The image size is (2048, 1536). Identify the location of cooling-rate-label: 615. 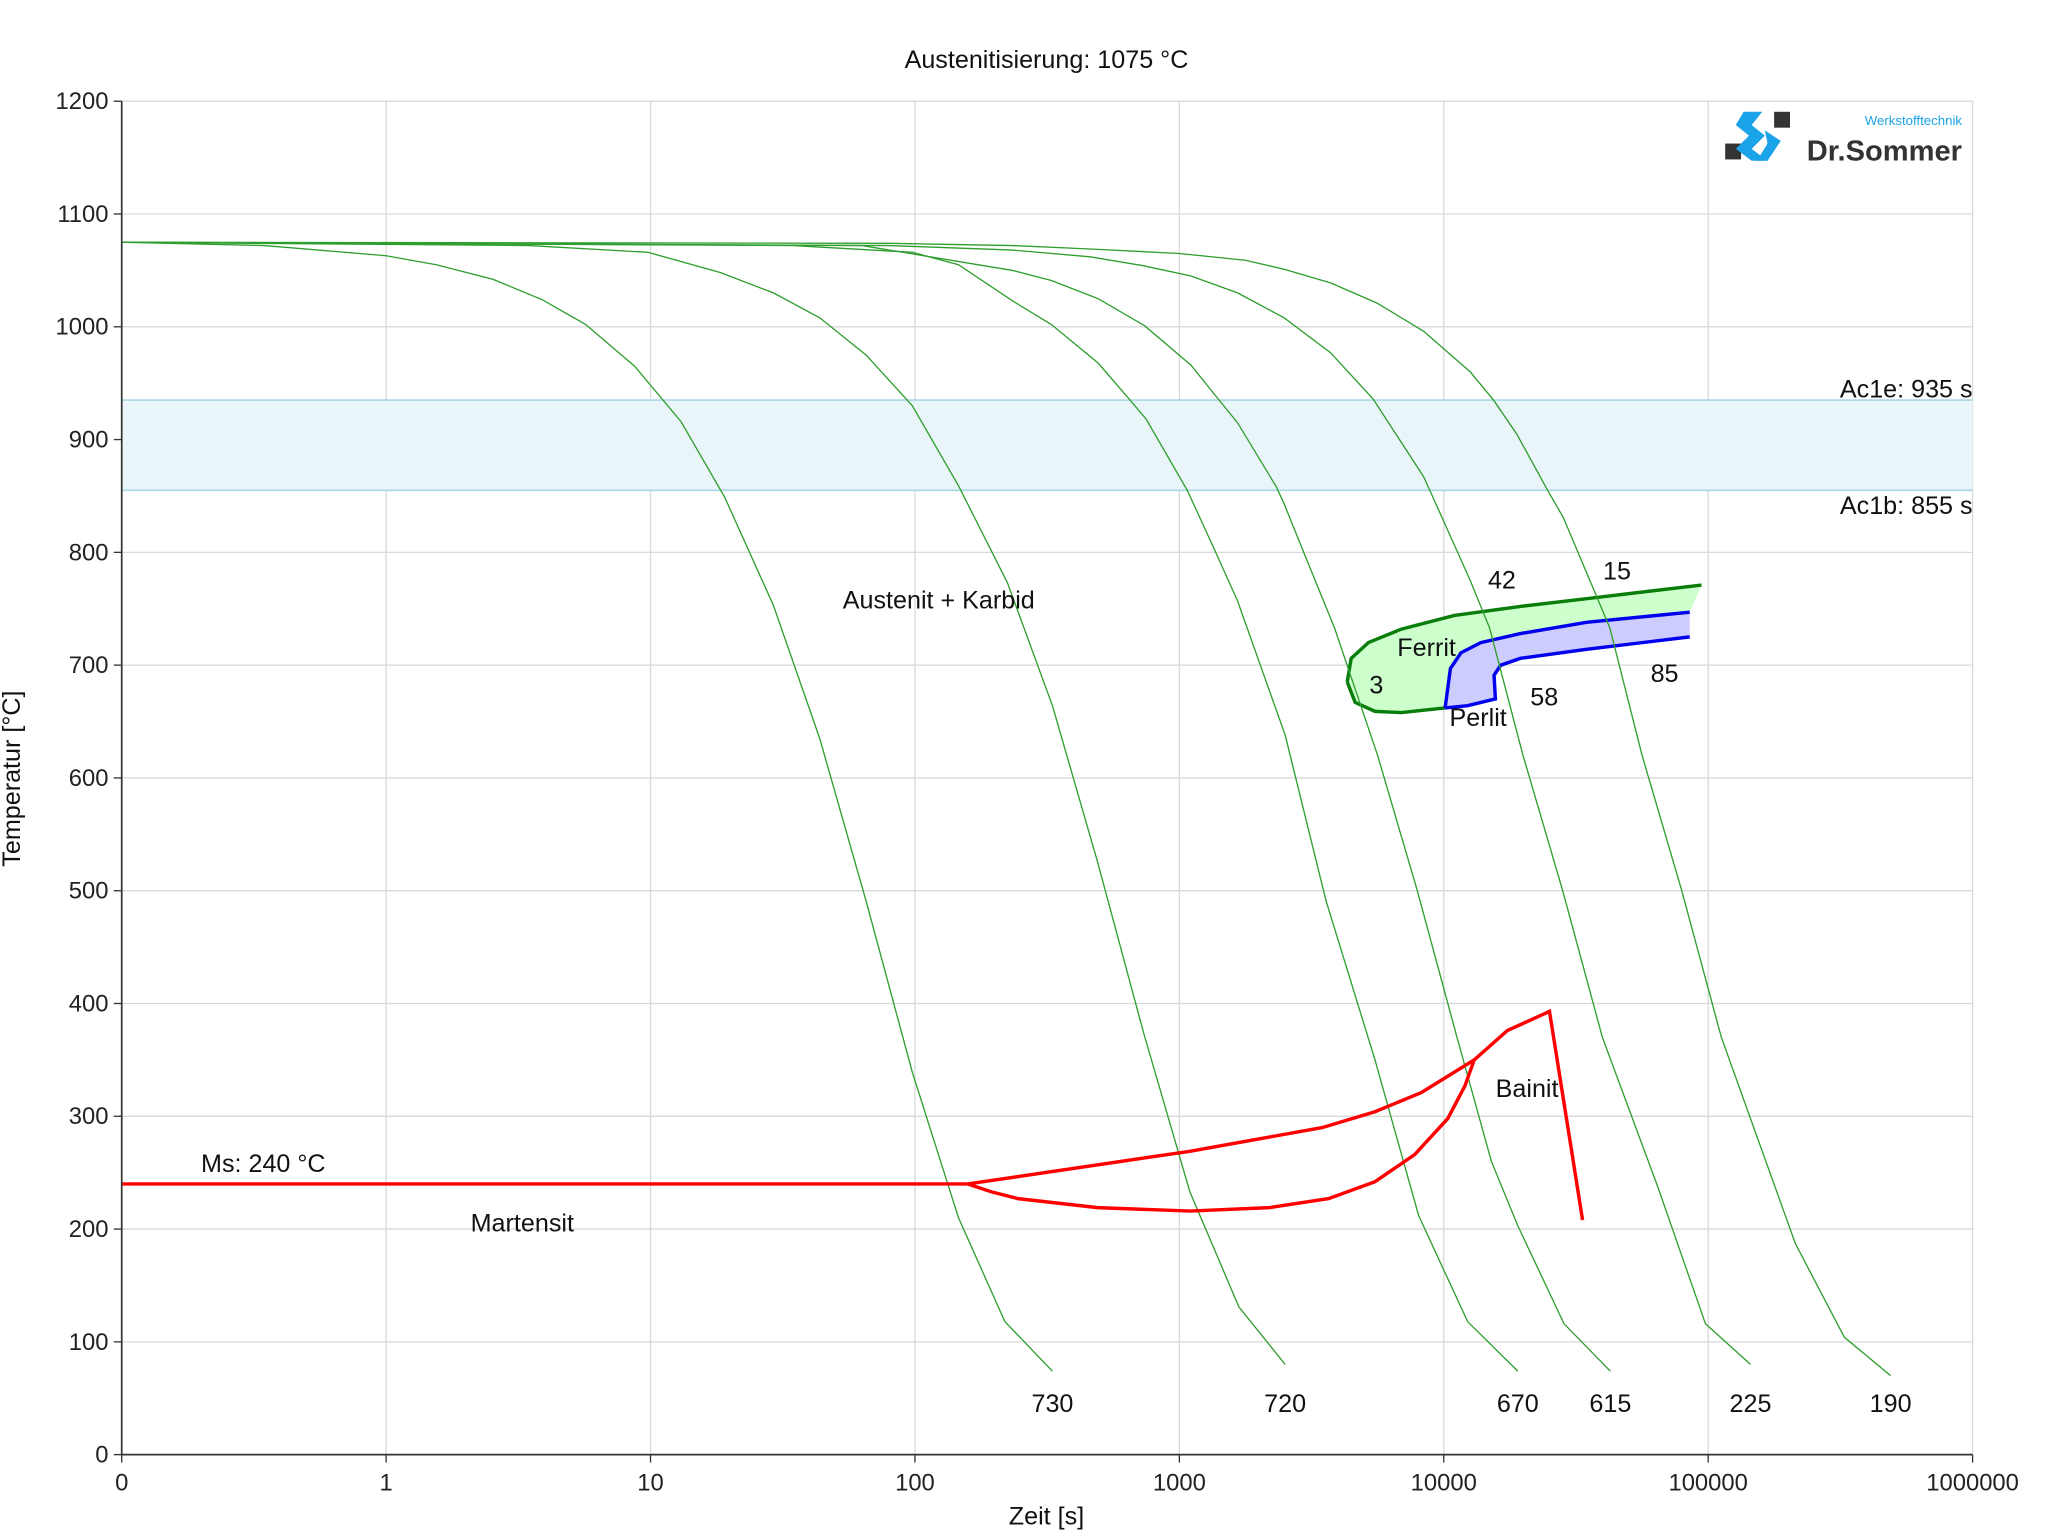
(1610, 1404).